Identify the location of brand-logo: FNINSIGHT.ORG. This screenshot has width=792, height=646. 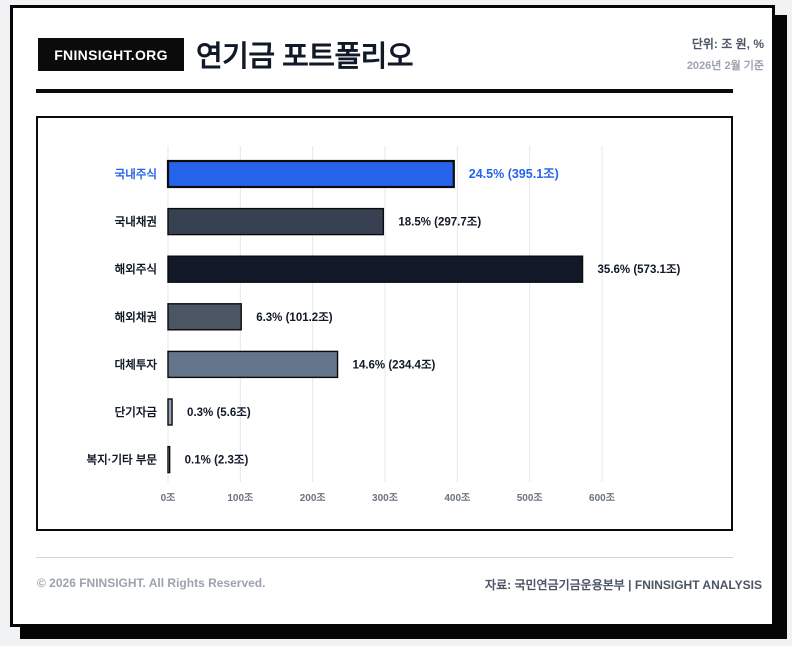
(111, 54).